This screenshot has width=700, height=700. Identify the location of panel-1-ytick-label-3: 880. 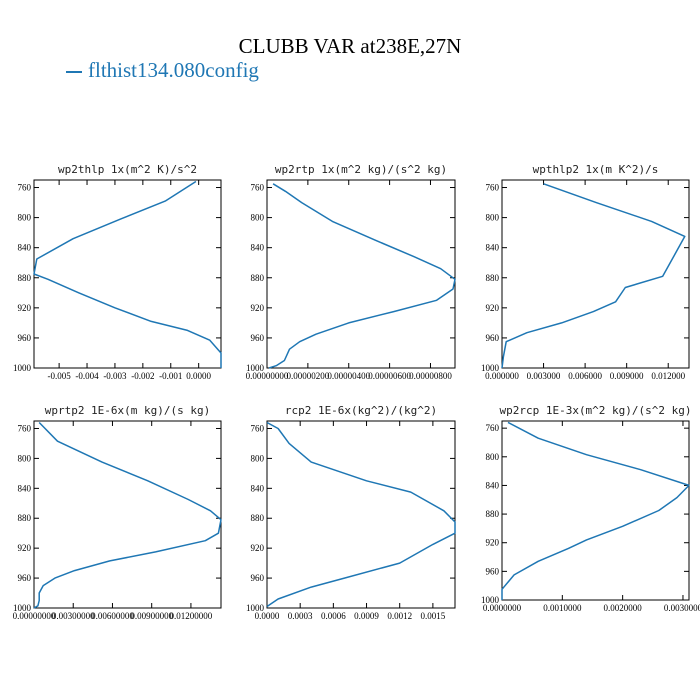
(25, 278).